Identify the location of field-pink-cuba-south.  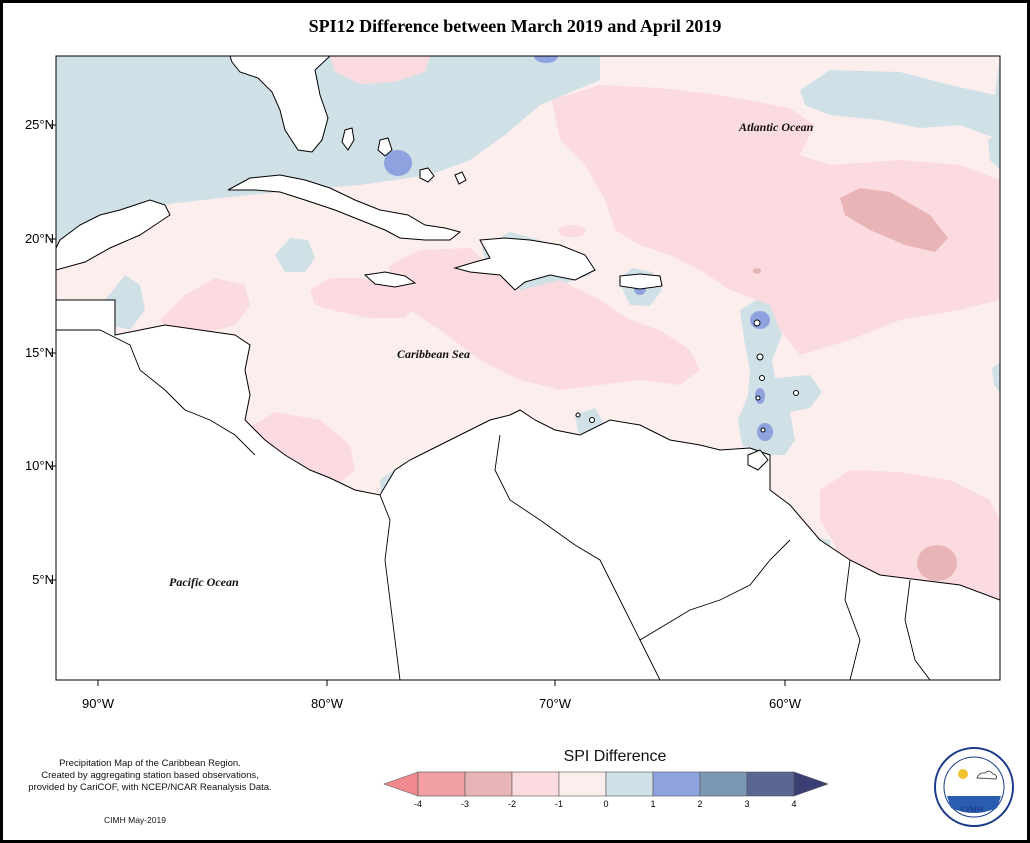
(572, 231).